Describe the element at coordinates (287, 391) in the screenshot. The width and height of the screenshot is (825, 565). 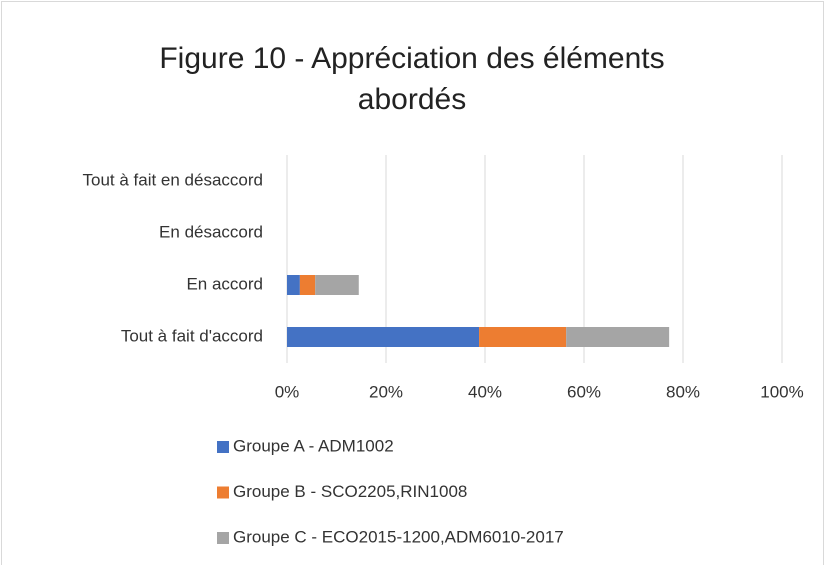
I see `x-tick-label: 0%` at that location.